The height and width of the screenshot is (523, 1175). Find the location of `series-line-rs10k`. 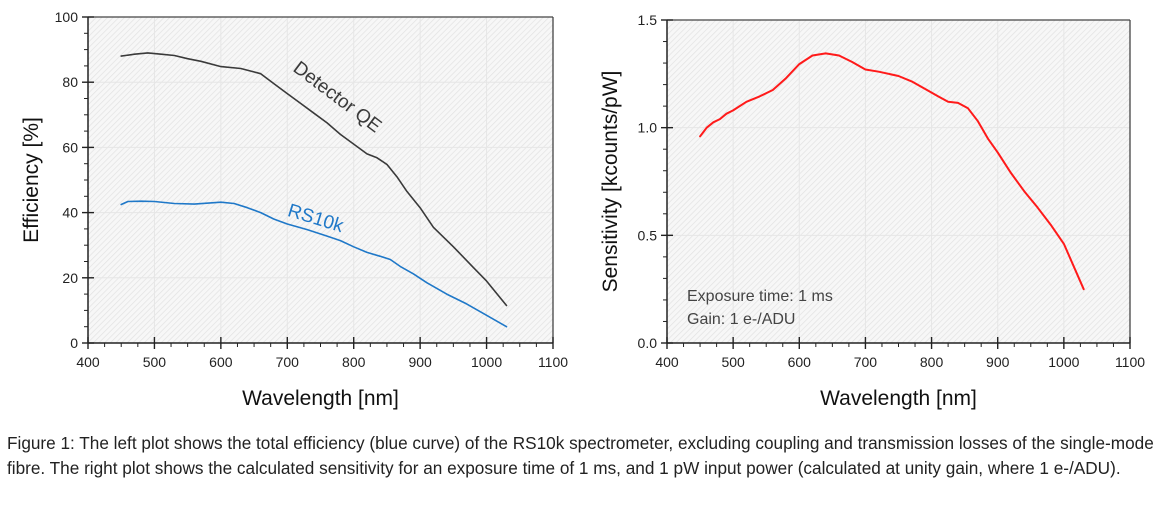

series-line-rs10k is located at coordinates (314, 264).